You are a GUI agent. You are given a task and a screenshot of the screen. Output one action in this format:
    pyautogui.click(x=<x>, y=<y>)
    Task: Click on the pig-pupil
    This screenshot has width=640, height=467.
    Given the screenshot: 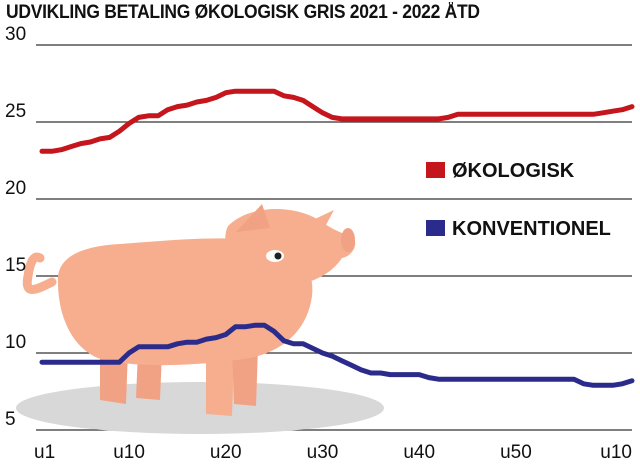 What is the action you would take?
    pyautogui.click(x=278, y=256)
    